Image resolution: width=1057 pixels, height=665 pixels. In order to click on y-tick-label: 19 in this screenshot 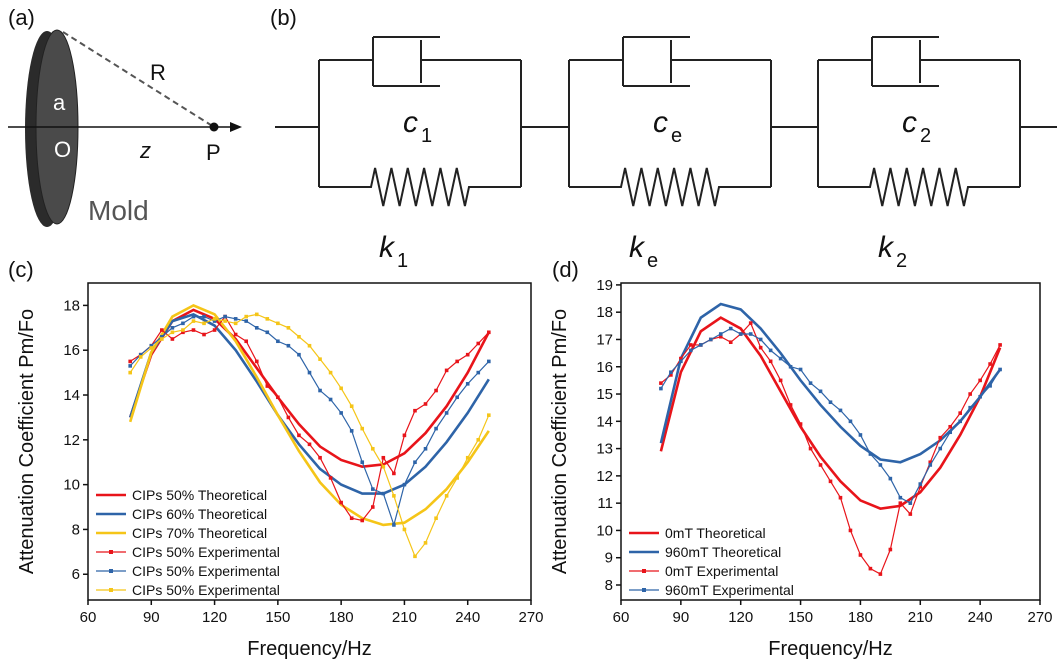, I will do `click(604, 285)`.